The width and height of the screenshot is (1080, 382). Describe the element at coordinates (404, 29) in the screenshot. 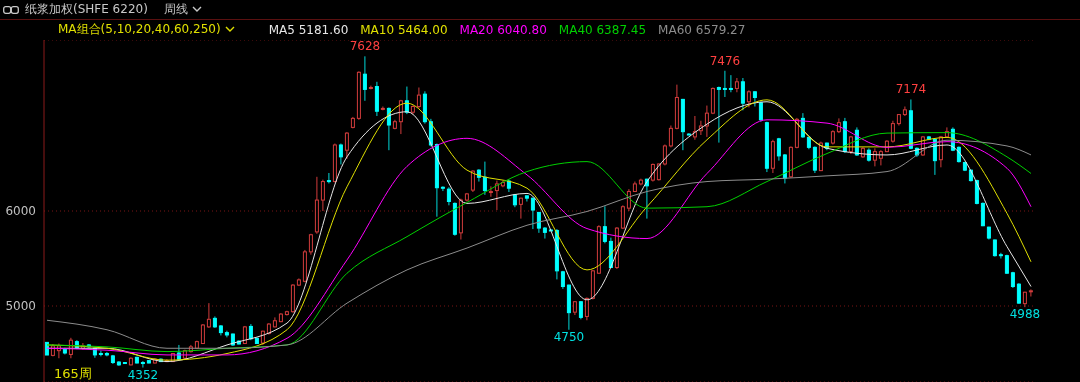

I see `text: MA10 5464.00` at that location.